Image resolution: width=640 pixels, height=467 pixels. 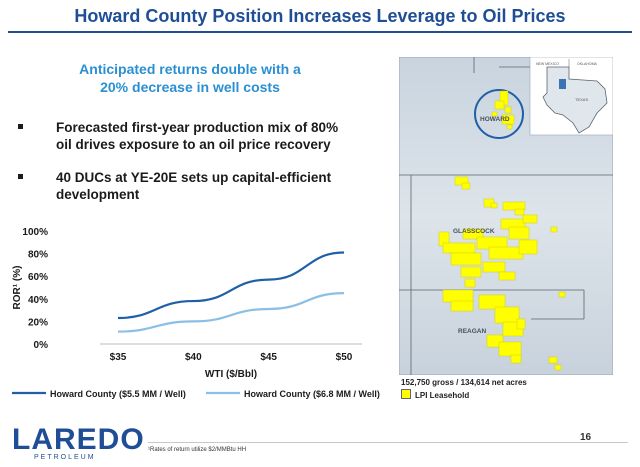 What do you see at coordinates (312, 394) in the screenshot?
I see `legend-label-2: Howard County ($6.8 MM / Well)` at bounding box center [312, 394].